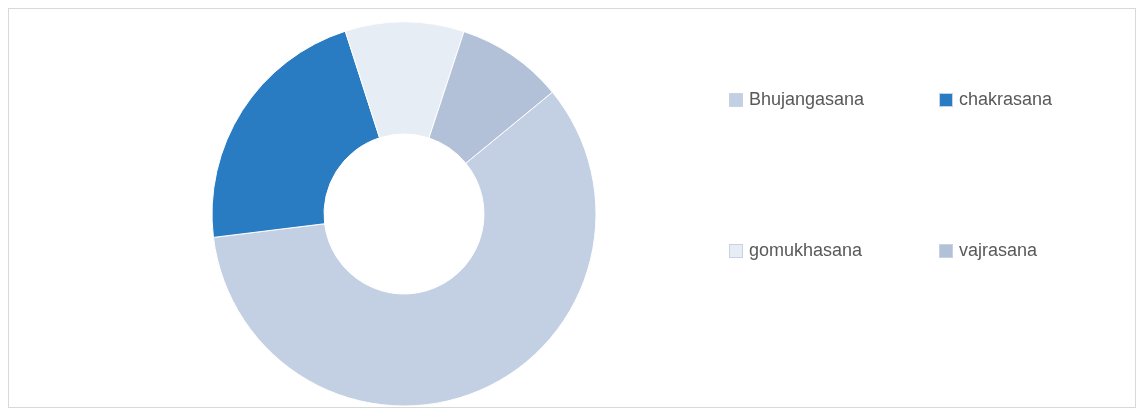  What do you see at coordinates (998, 250) in the screenshot?
I see `legend-label: vajrasana` at bounding box center [998, 250].